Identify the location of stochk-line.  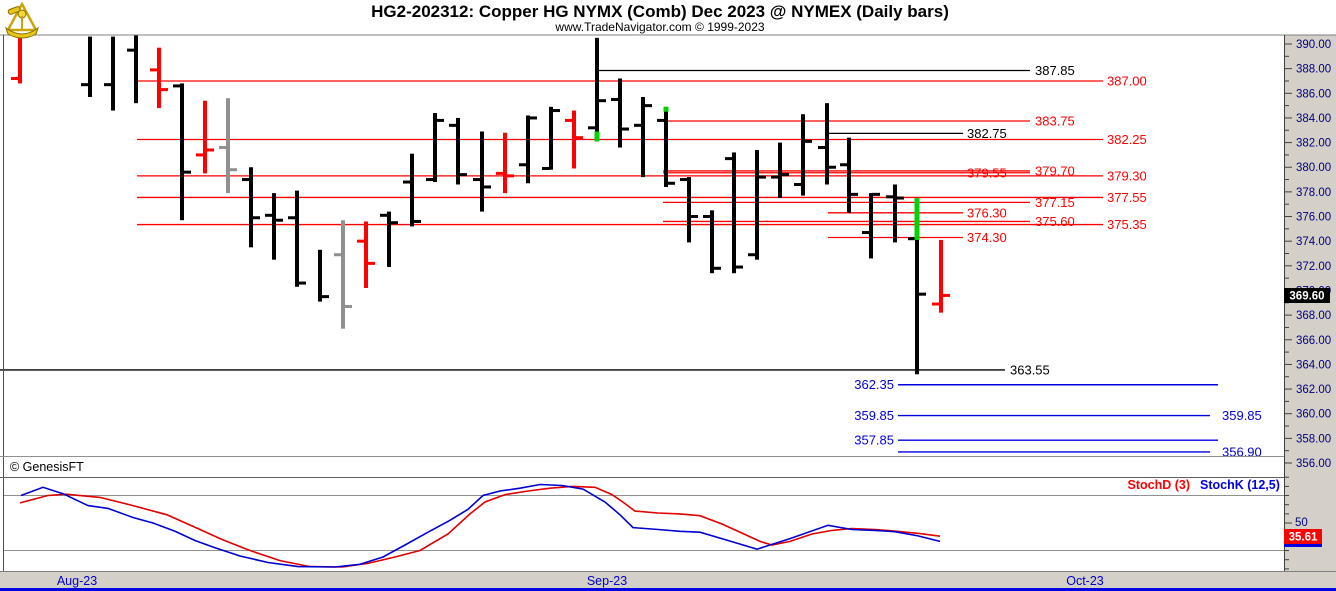
(480, 525).